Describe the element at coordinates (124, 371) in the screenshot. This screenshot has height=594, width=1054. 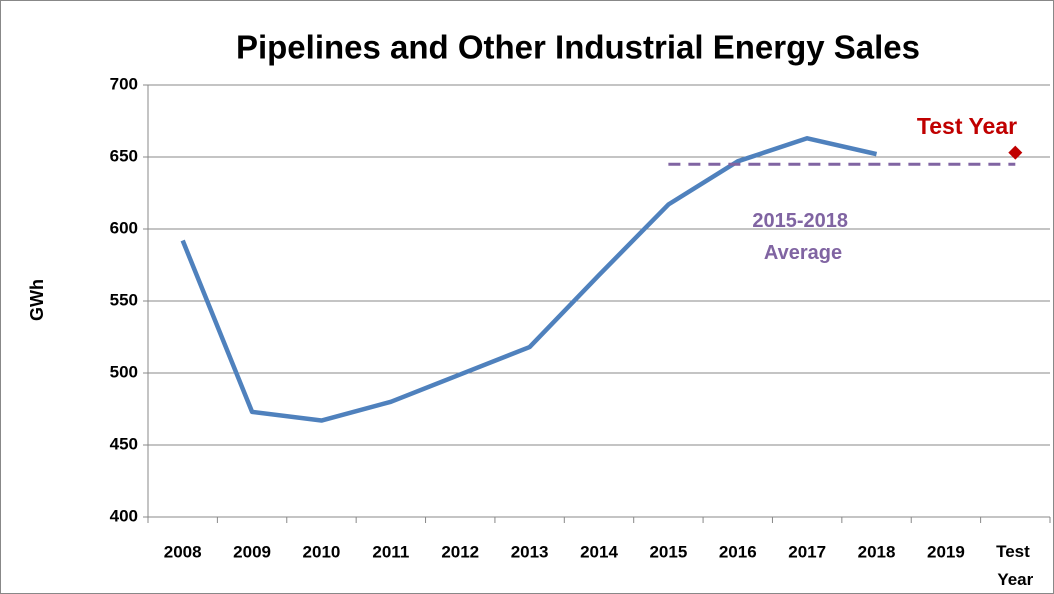
I see `y-tick-label: 500` at that location.